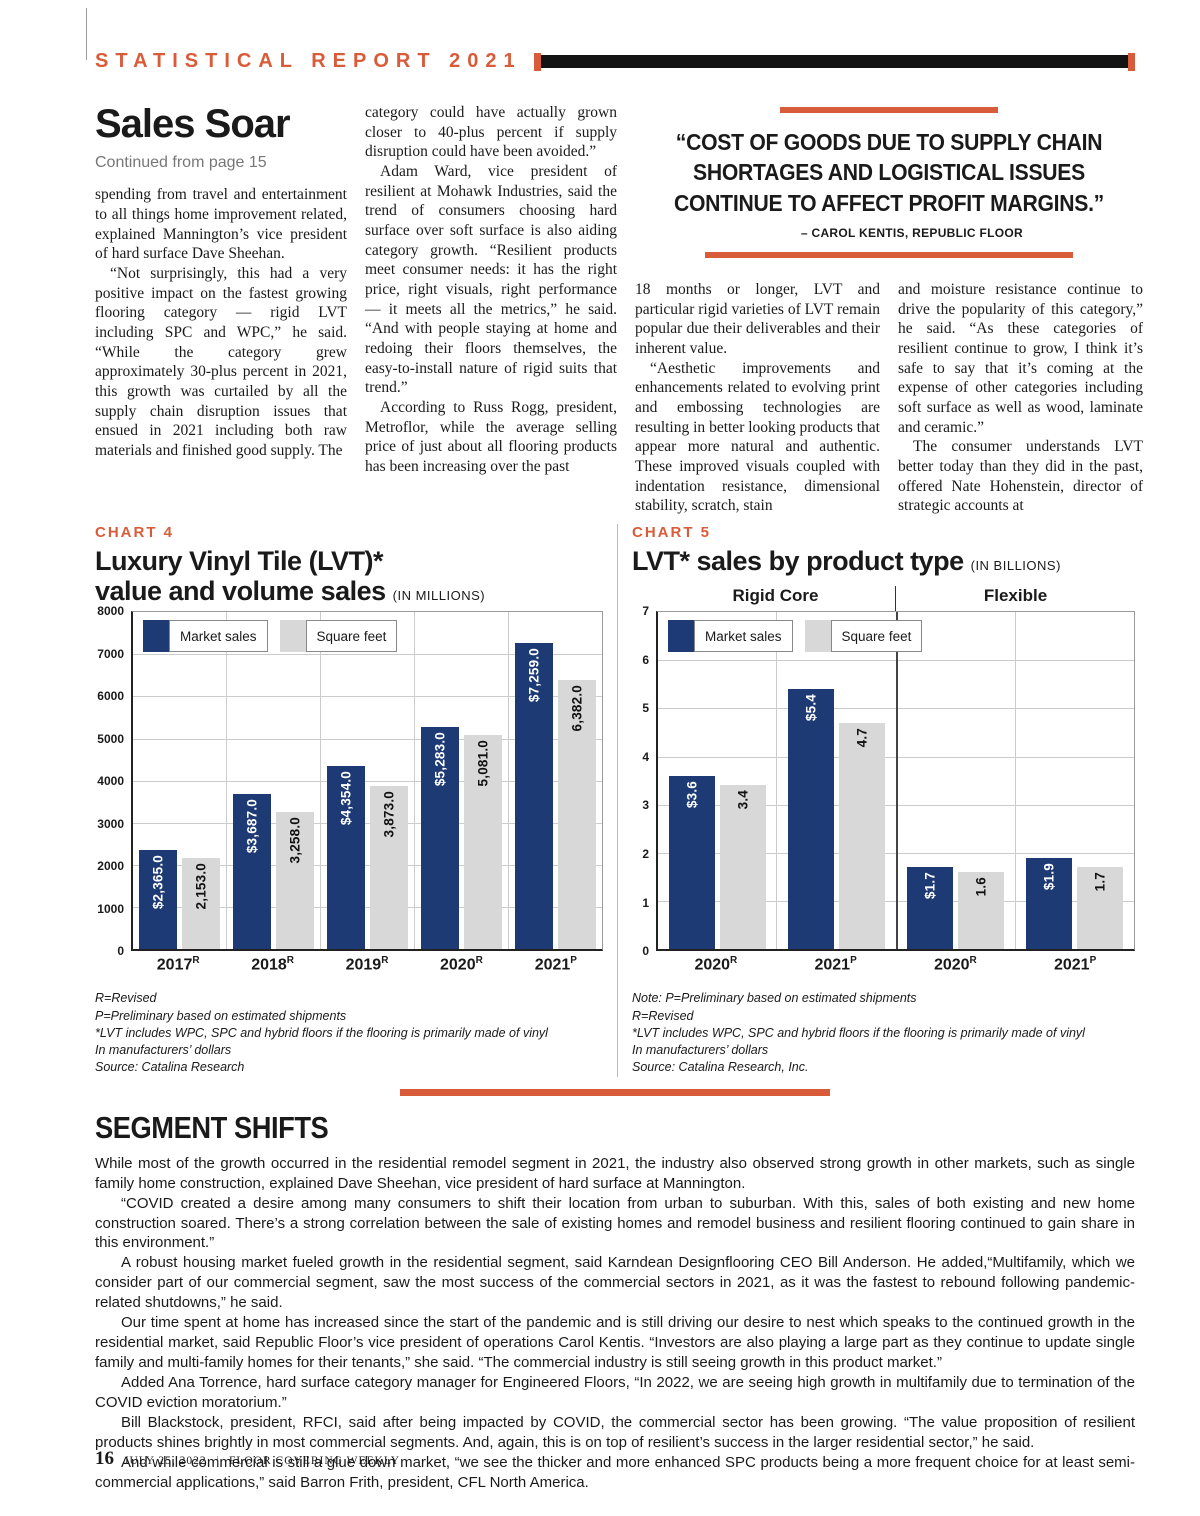  What do you see at coordinates (135, 533) in the screenshot?
I see `chart-kicker: CHART 4` at bounding box center [135, 533].